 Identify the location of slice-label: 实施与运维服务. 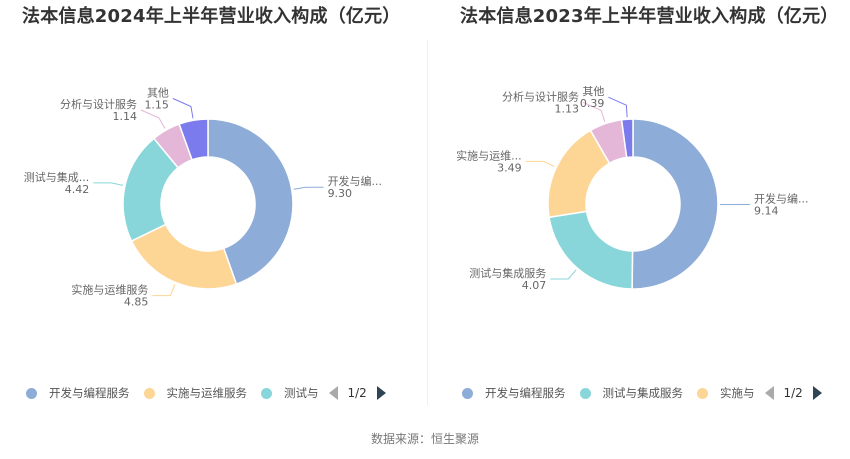
(109, 290).